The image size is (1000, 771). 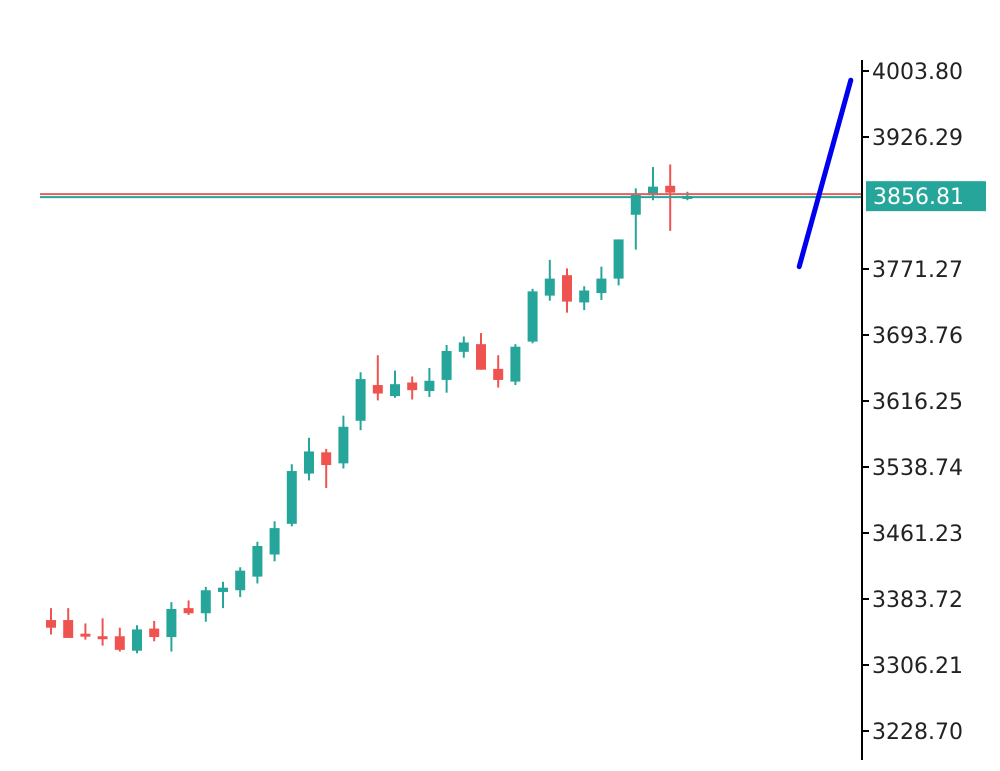 I want to click on current-price-tag: 3856.81, so click(x=926, y=196).